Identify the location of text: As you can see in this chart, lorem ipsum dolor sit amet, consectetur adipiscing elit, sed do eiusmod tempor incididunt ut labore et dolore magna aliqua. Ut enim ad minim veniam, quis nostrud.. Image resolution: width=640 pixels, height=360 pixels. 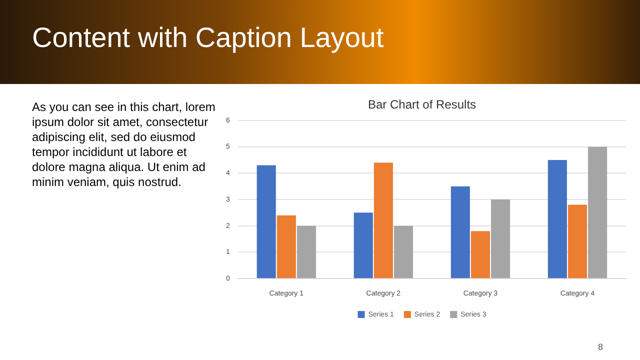
(124, 145).